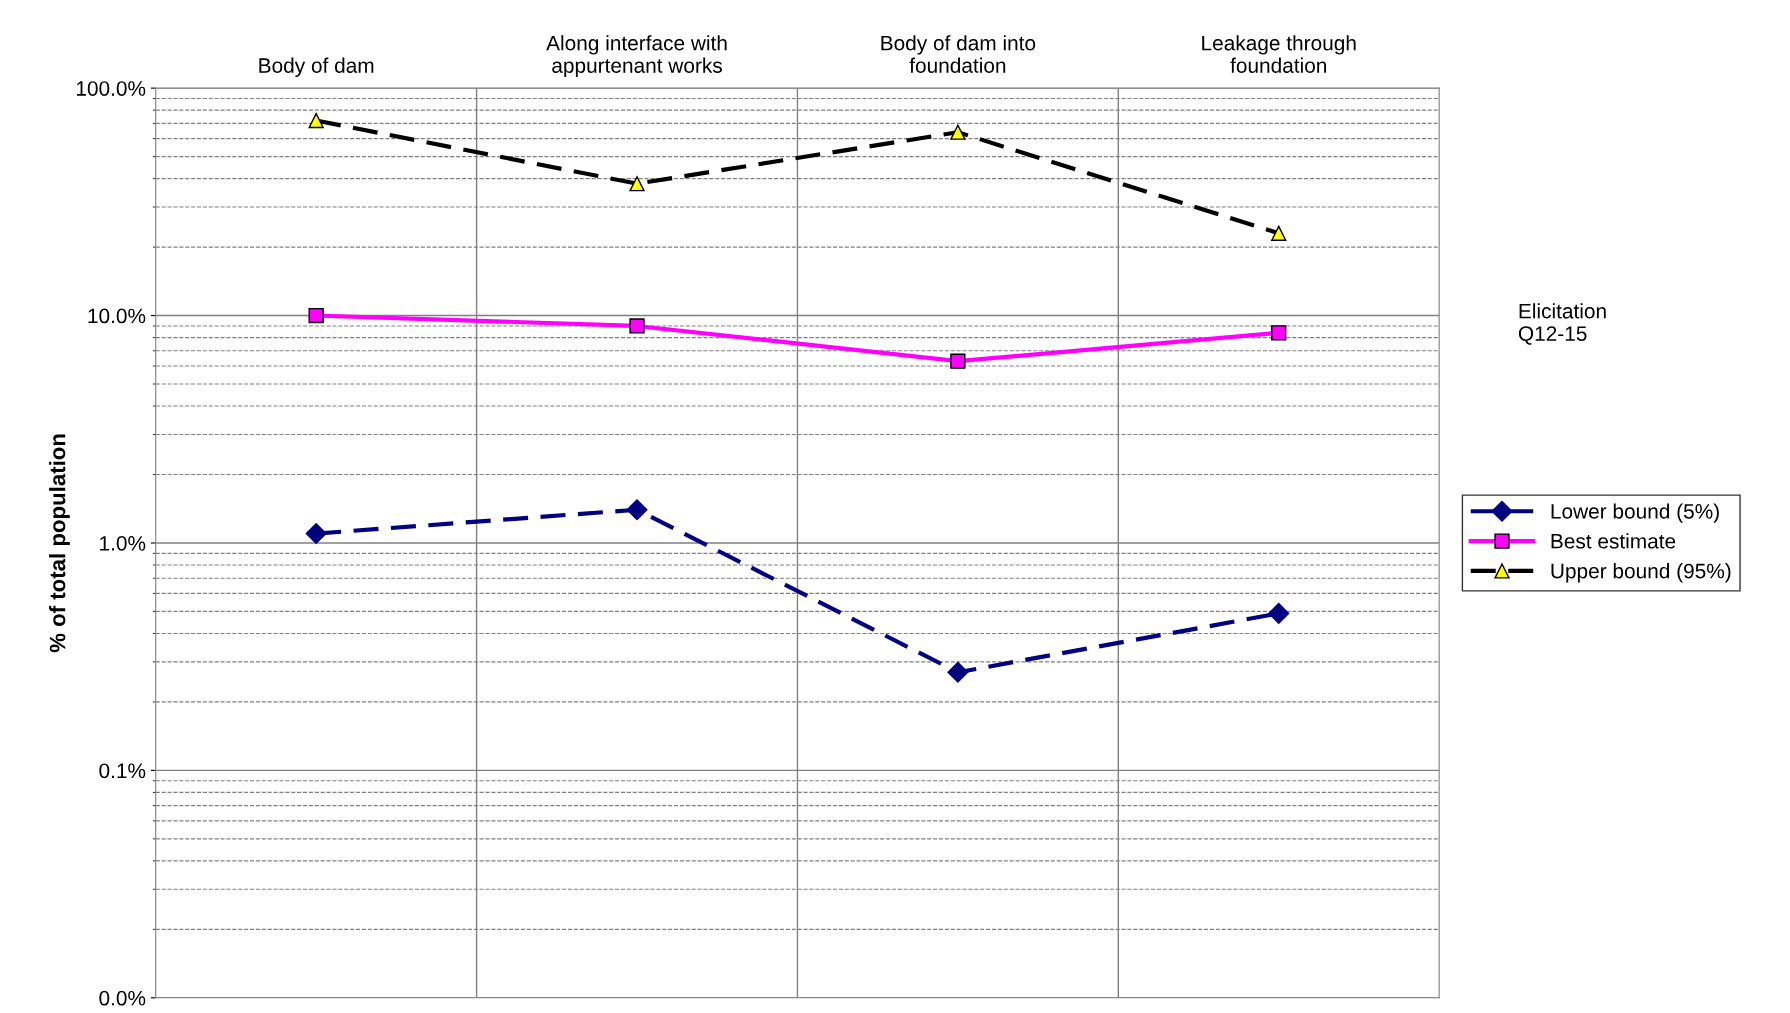  What do you see at coordinates (59, 543) in the screenshot?
I see `y-axis-title: % of total population` at bounding box center [59, 543].